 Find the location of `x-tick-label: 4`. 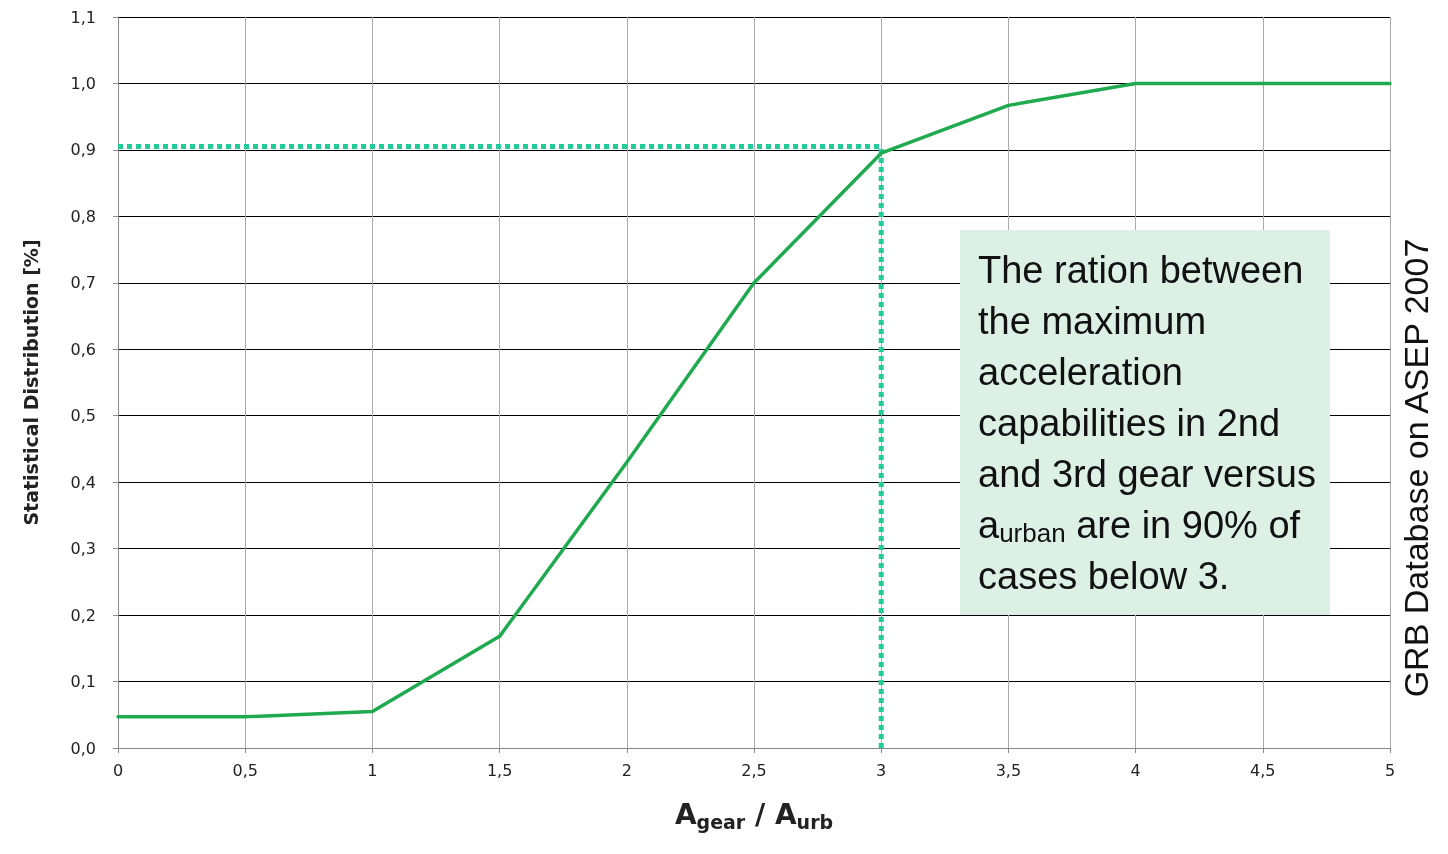

x-tick-label: 4 is located at coordinates (1135, 770).